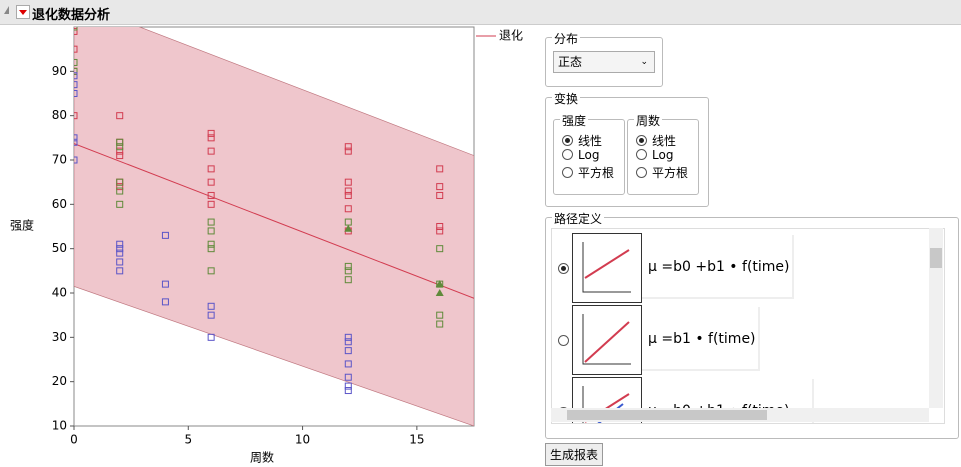 This screenshot has width=961, height=467. Describe the element at coordinates (590, 141) in the screenshot. I see `radio-label: 线性` at that location.